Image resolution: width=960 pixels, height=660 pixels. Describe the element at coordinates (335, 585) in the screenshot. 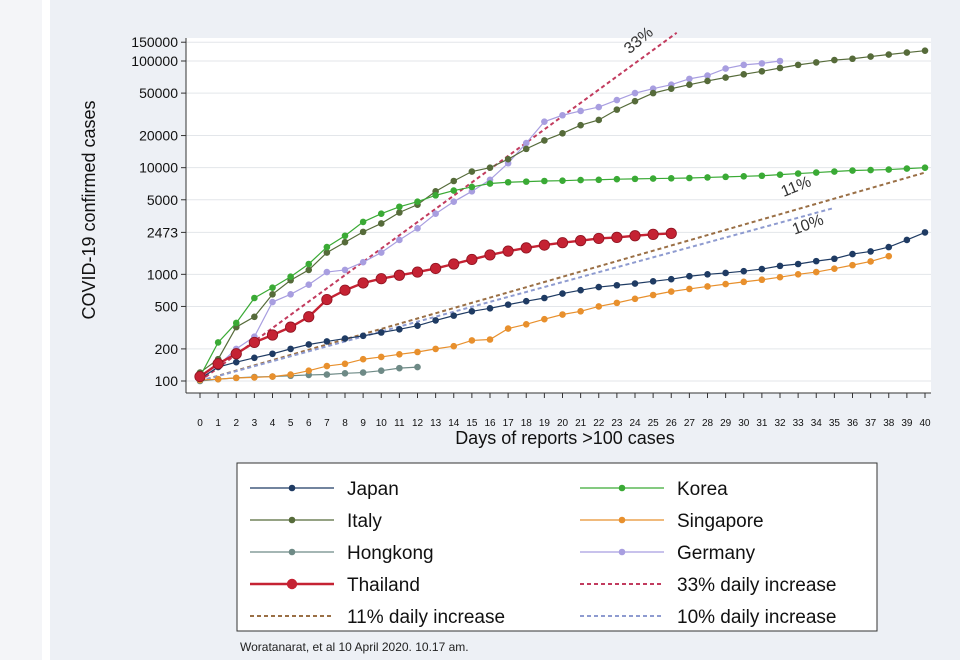

I see `legend-entry-thailand: Thailand` at that location.